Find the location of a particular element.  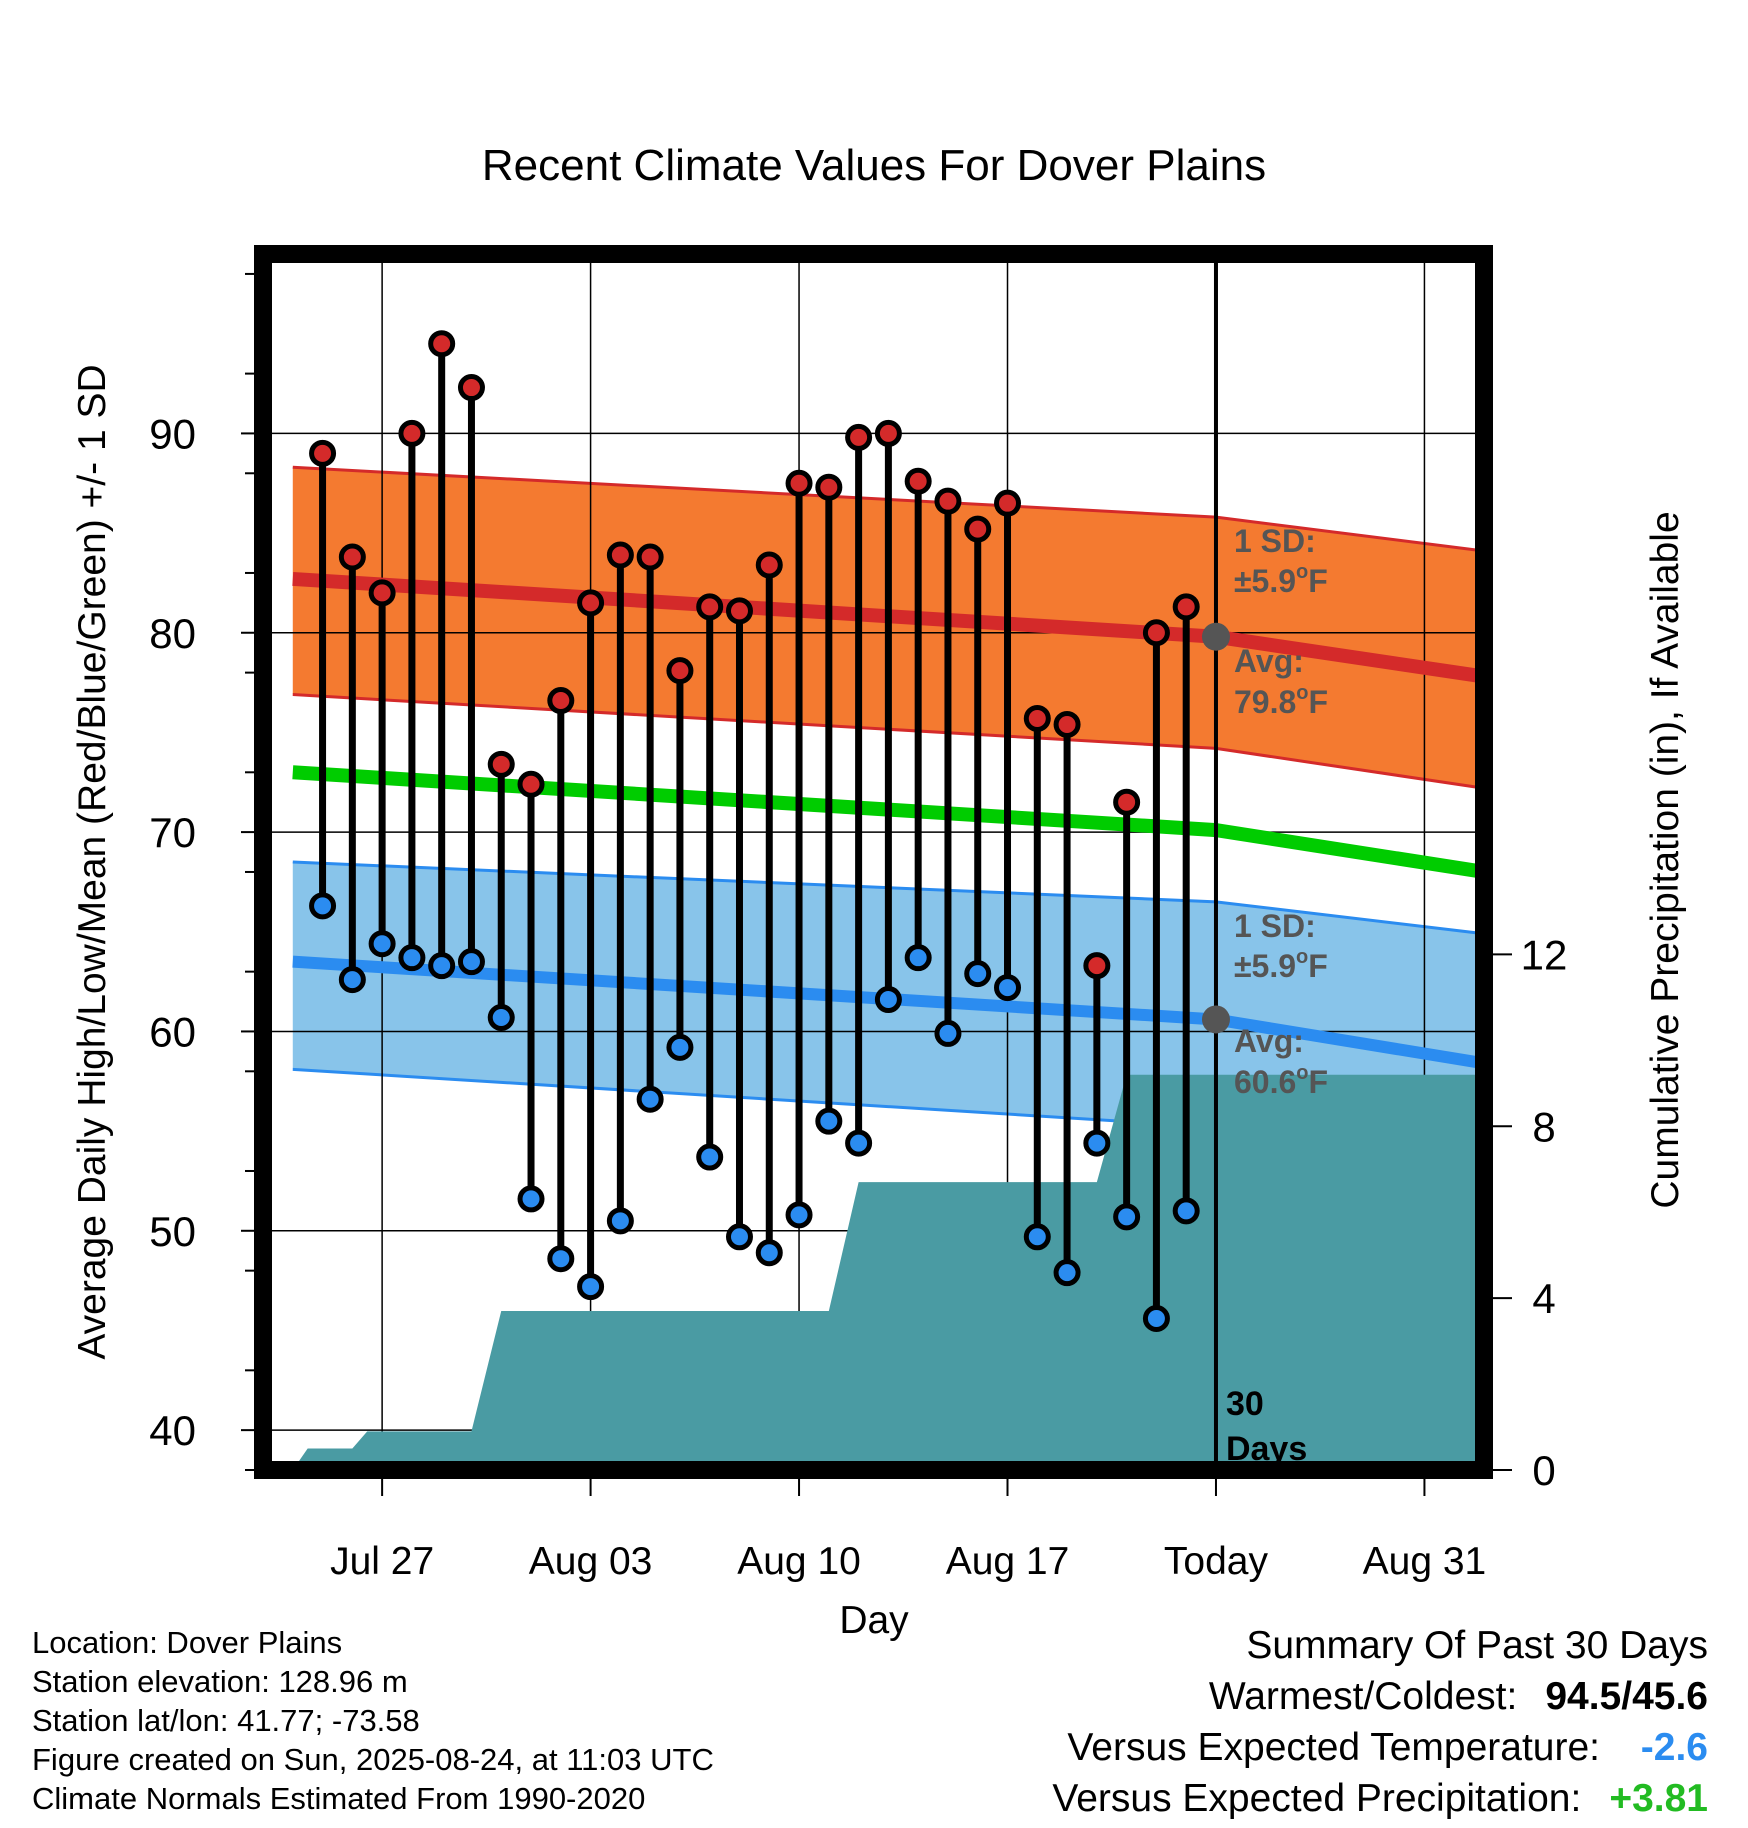

low-sd-label: 1 SD: is located at coordinates (1275, 926).